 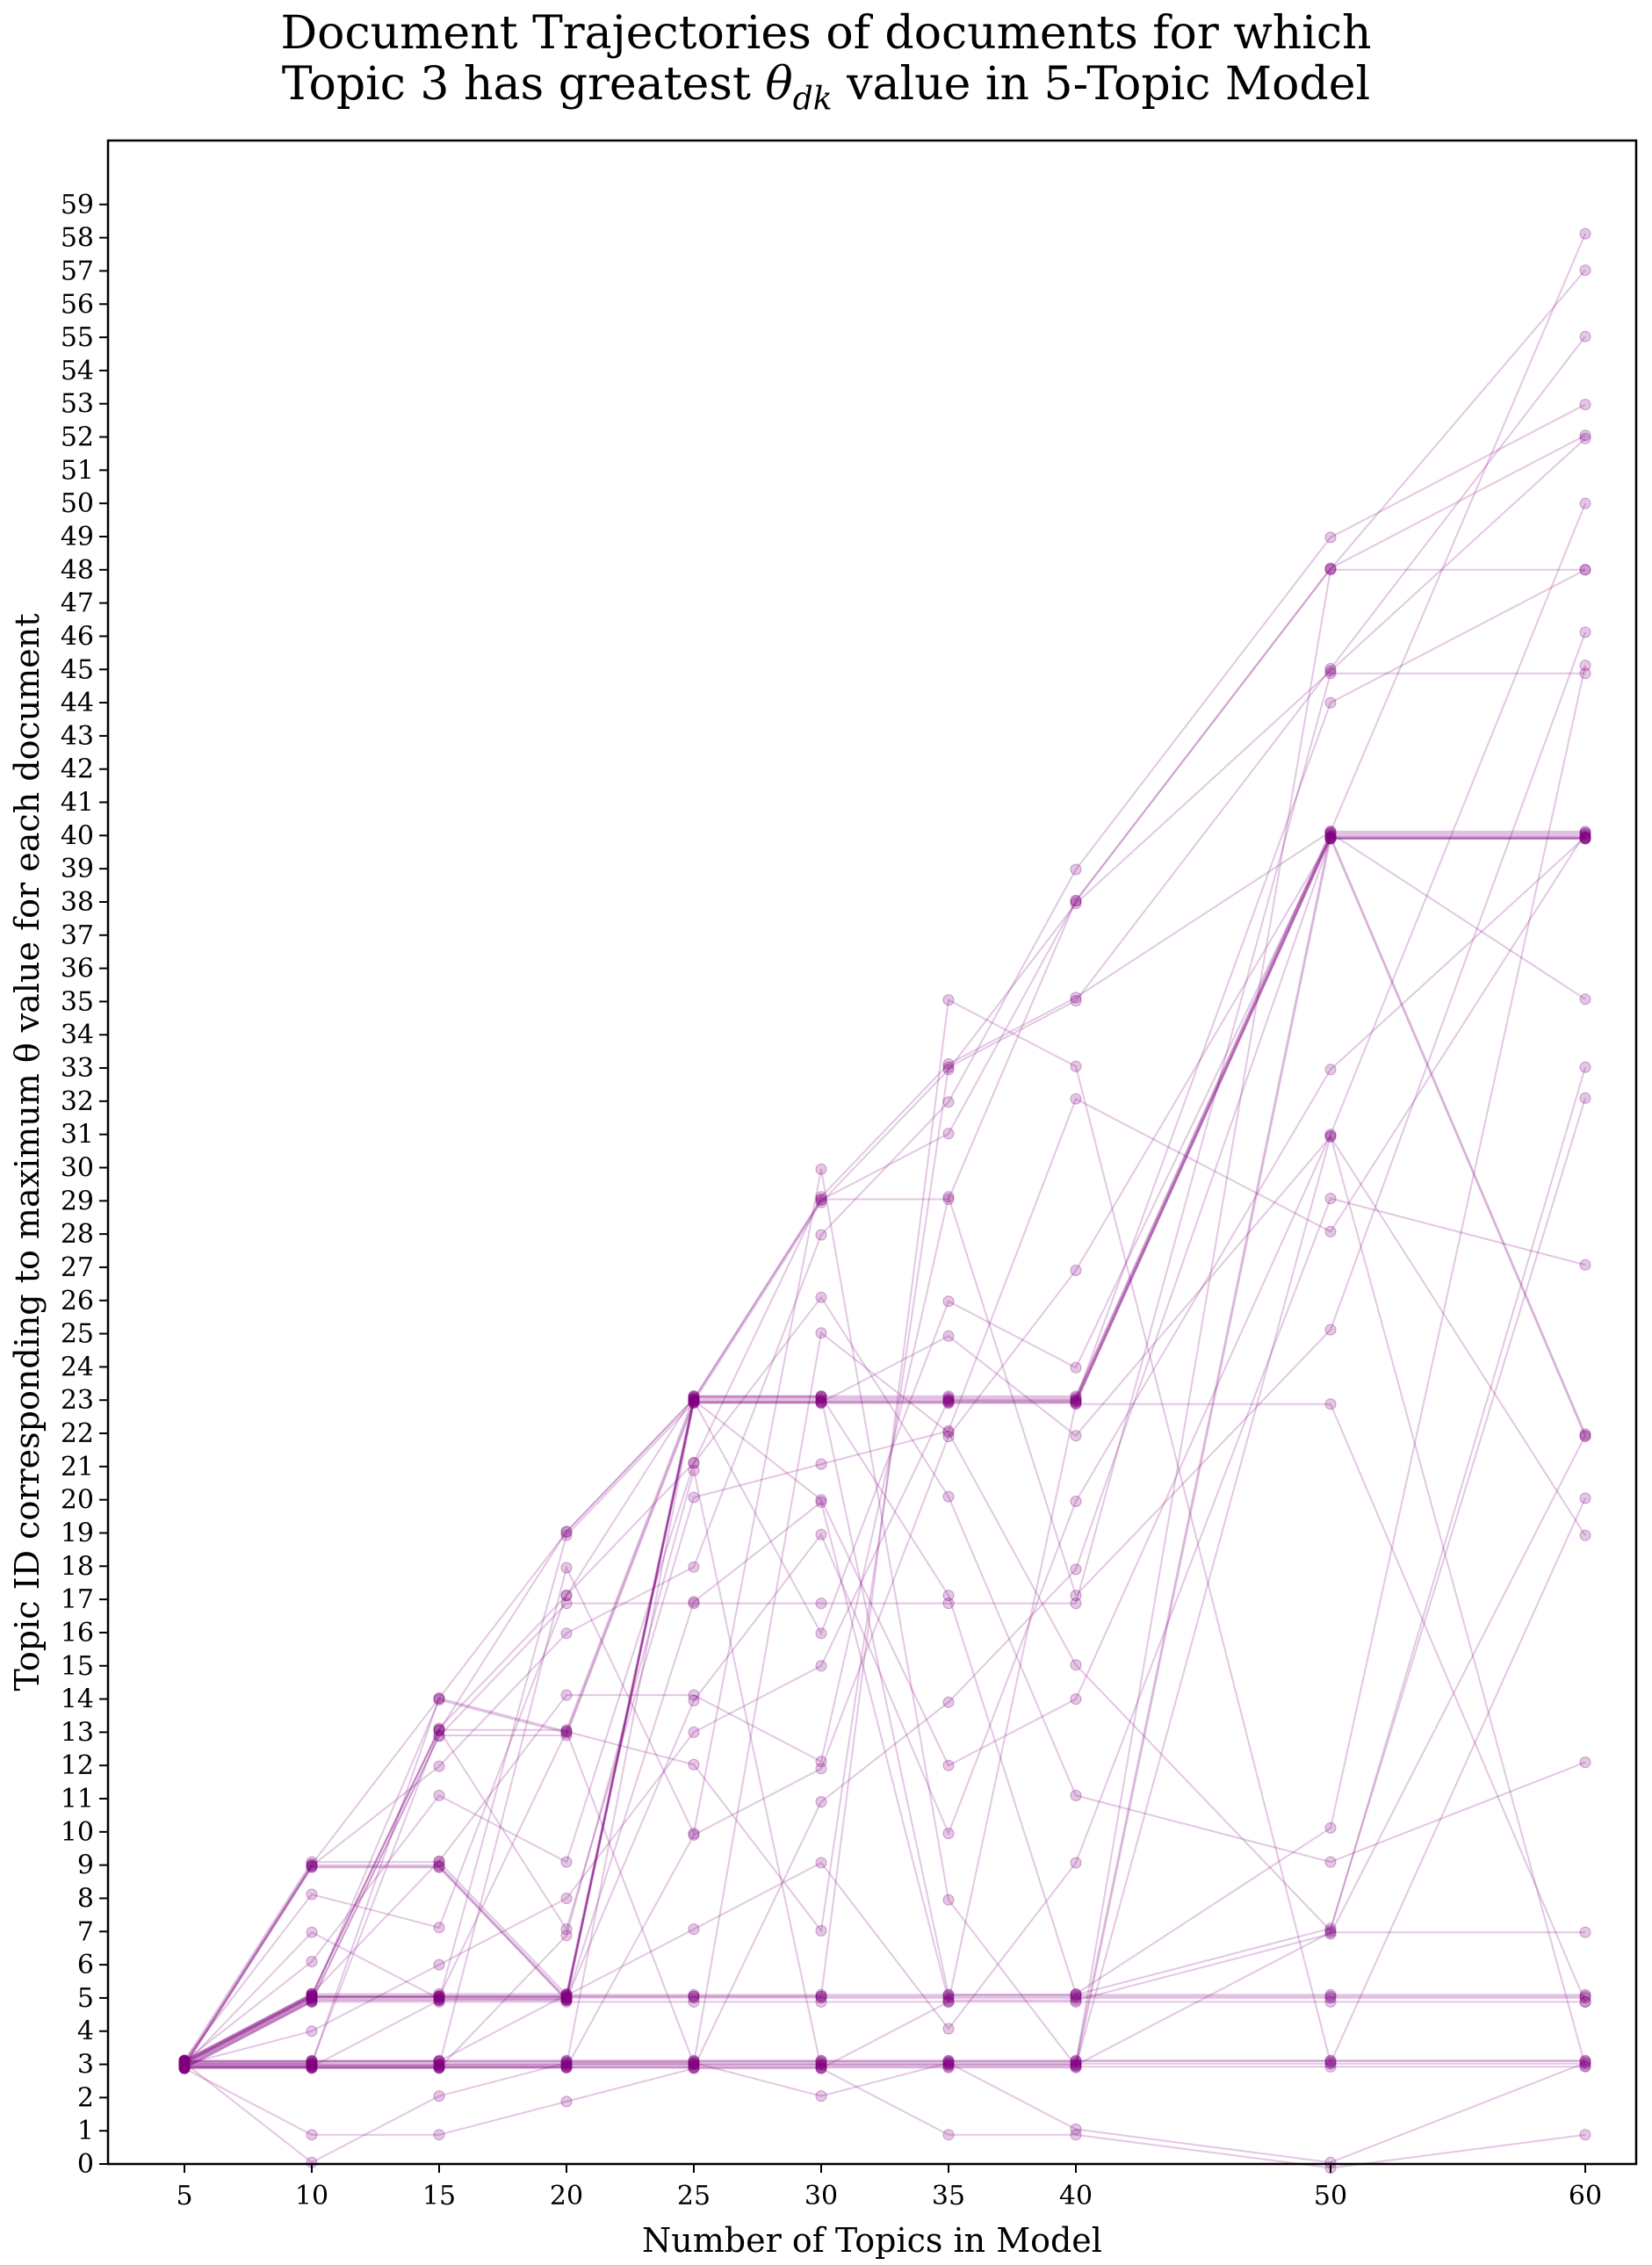 I want to click on y-tick-label: 2, so click(x=85, y=2097).